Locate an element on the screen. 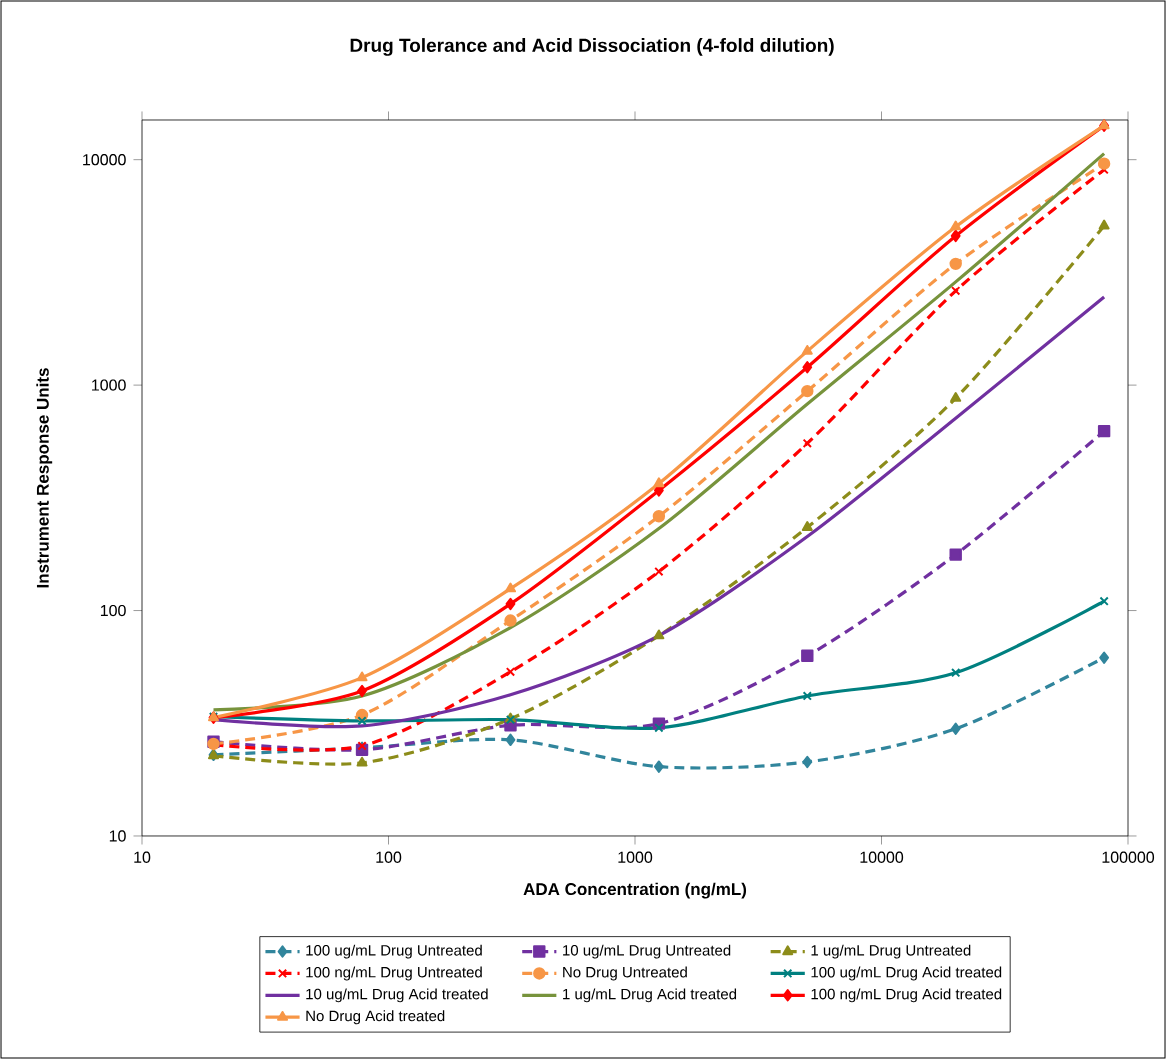 Image resolution: width=1166 pixels, height=1059 pixels. x-tick-label: 10000 is located at coordinates (882, 857).